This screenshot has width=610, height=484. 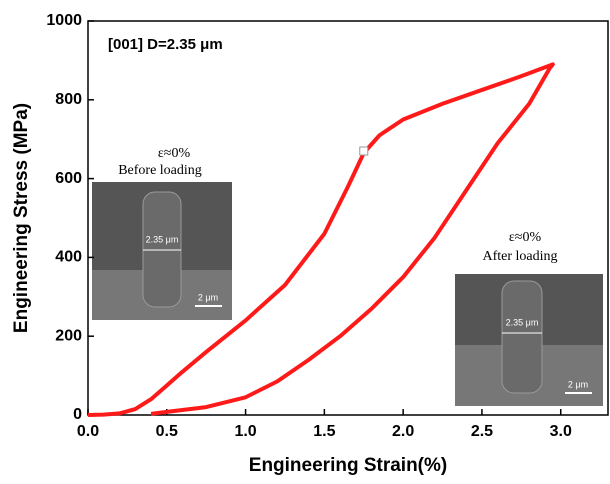 I want to click on pillar, so click(x=522, y=337).